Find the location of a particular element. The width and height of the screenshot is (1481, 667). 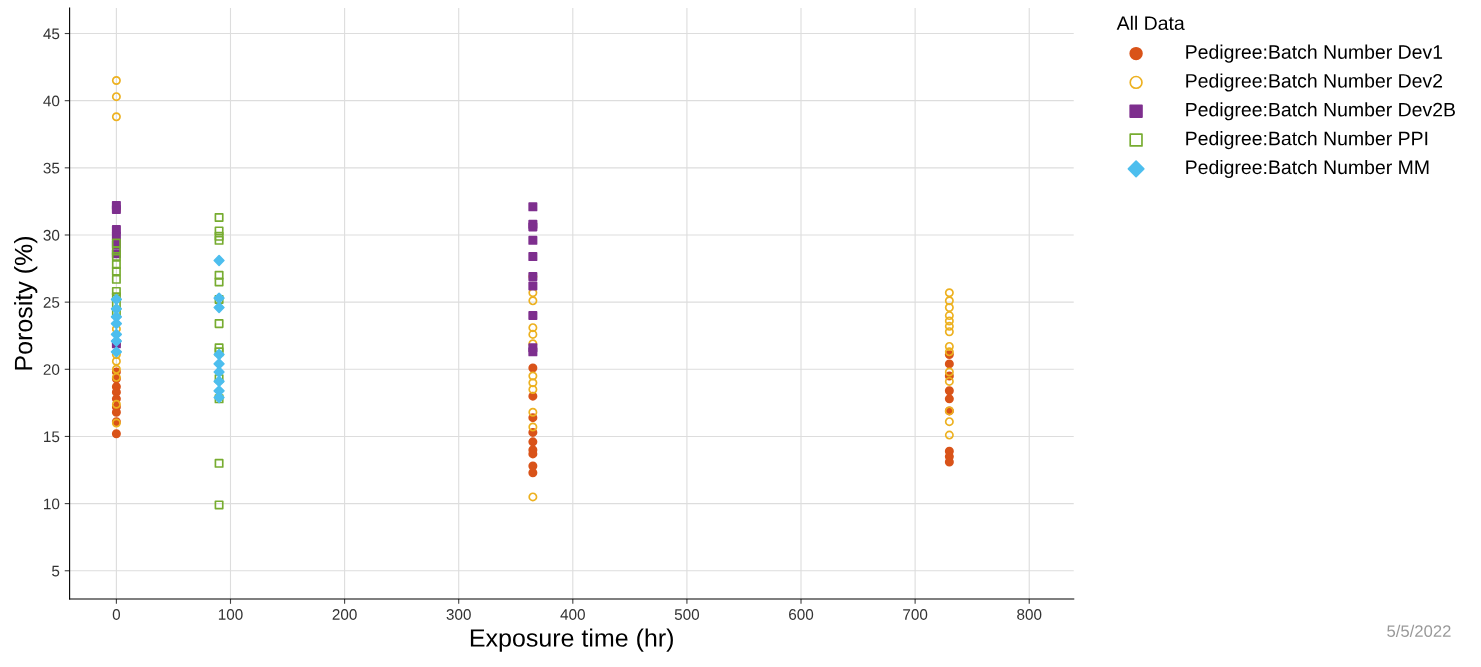

x-tick-label: 600 is located at coordinates (801, 614).